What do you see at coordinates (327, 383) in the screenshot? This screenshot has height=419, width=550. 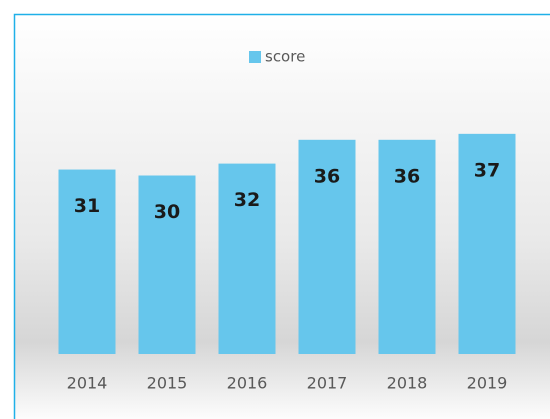 I see `x-tick-label: 2017` at bounding box center [327, 383].